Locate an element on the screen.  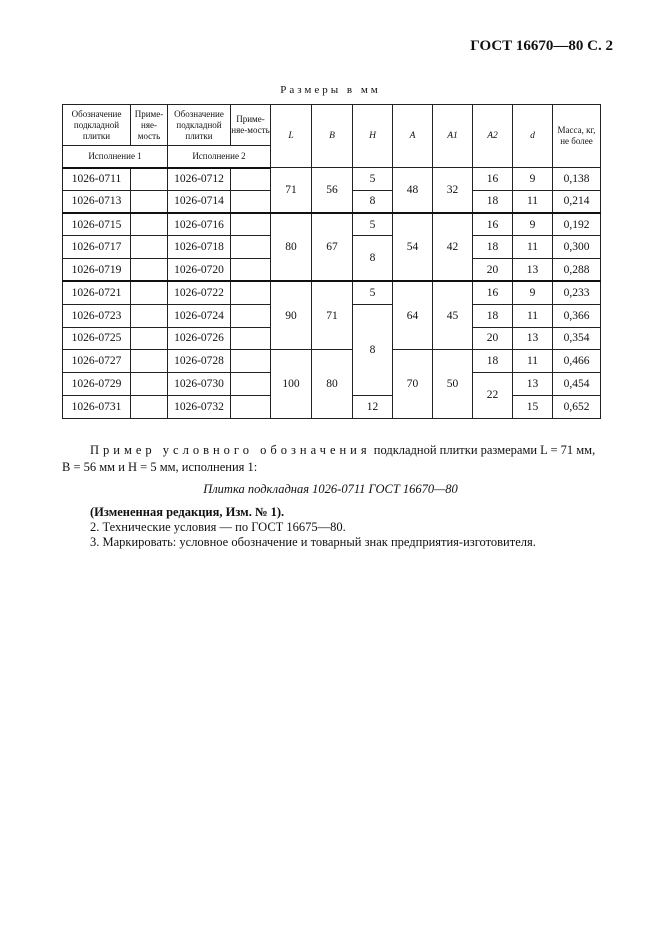
example-text-1: подкладной плитки размерами L = 71 мм, is located at coordinates (483, 450).